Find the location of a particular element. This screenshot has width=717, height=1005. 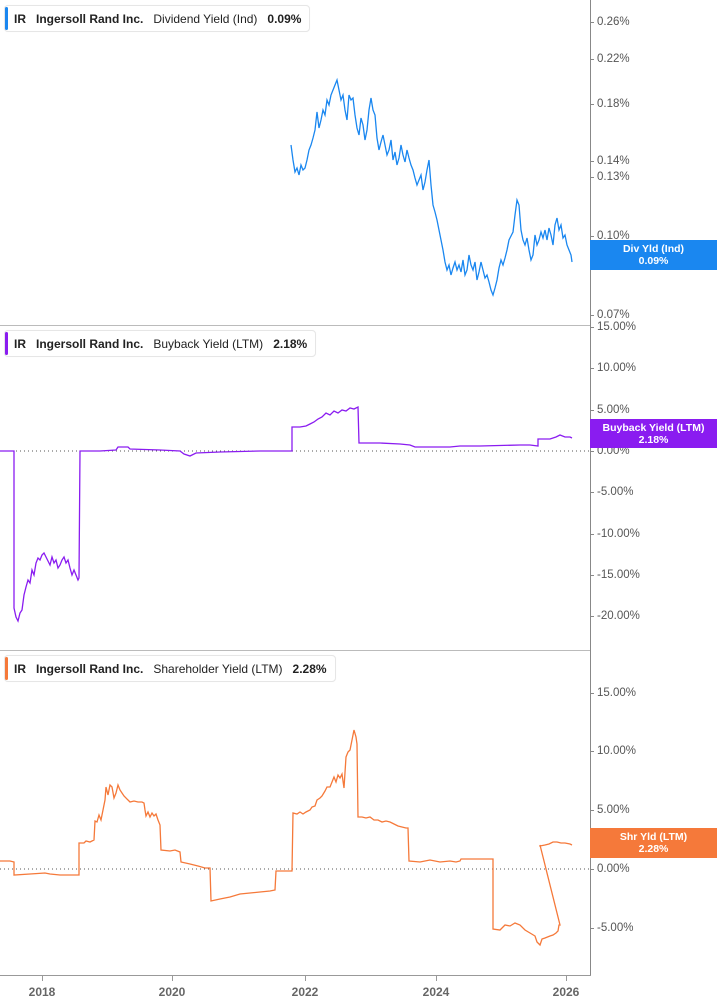

y-tick-label: 0.22% is located at coordinates (610, 59).